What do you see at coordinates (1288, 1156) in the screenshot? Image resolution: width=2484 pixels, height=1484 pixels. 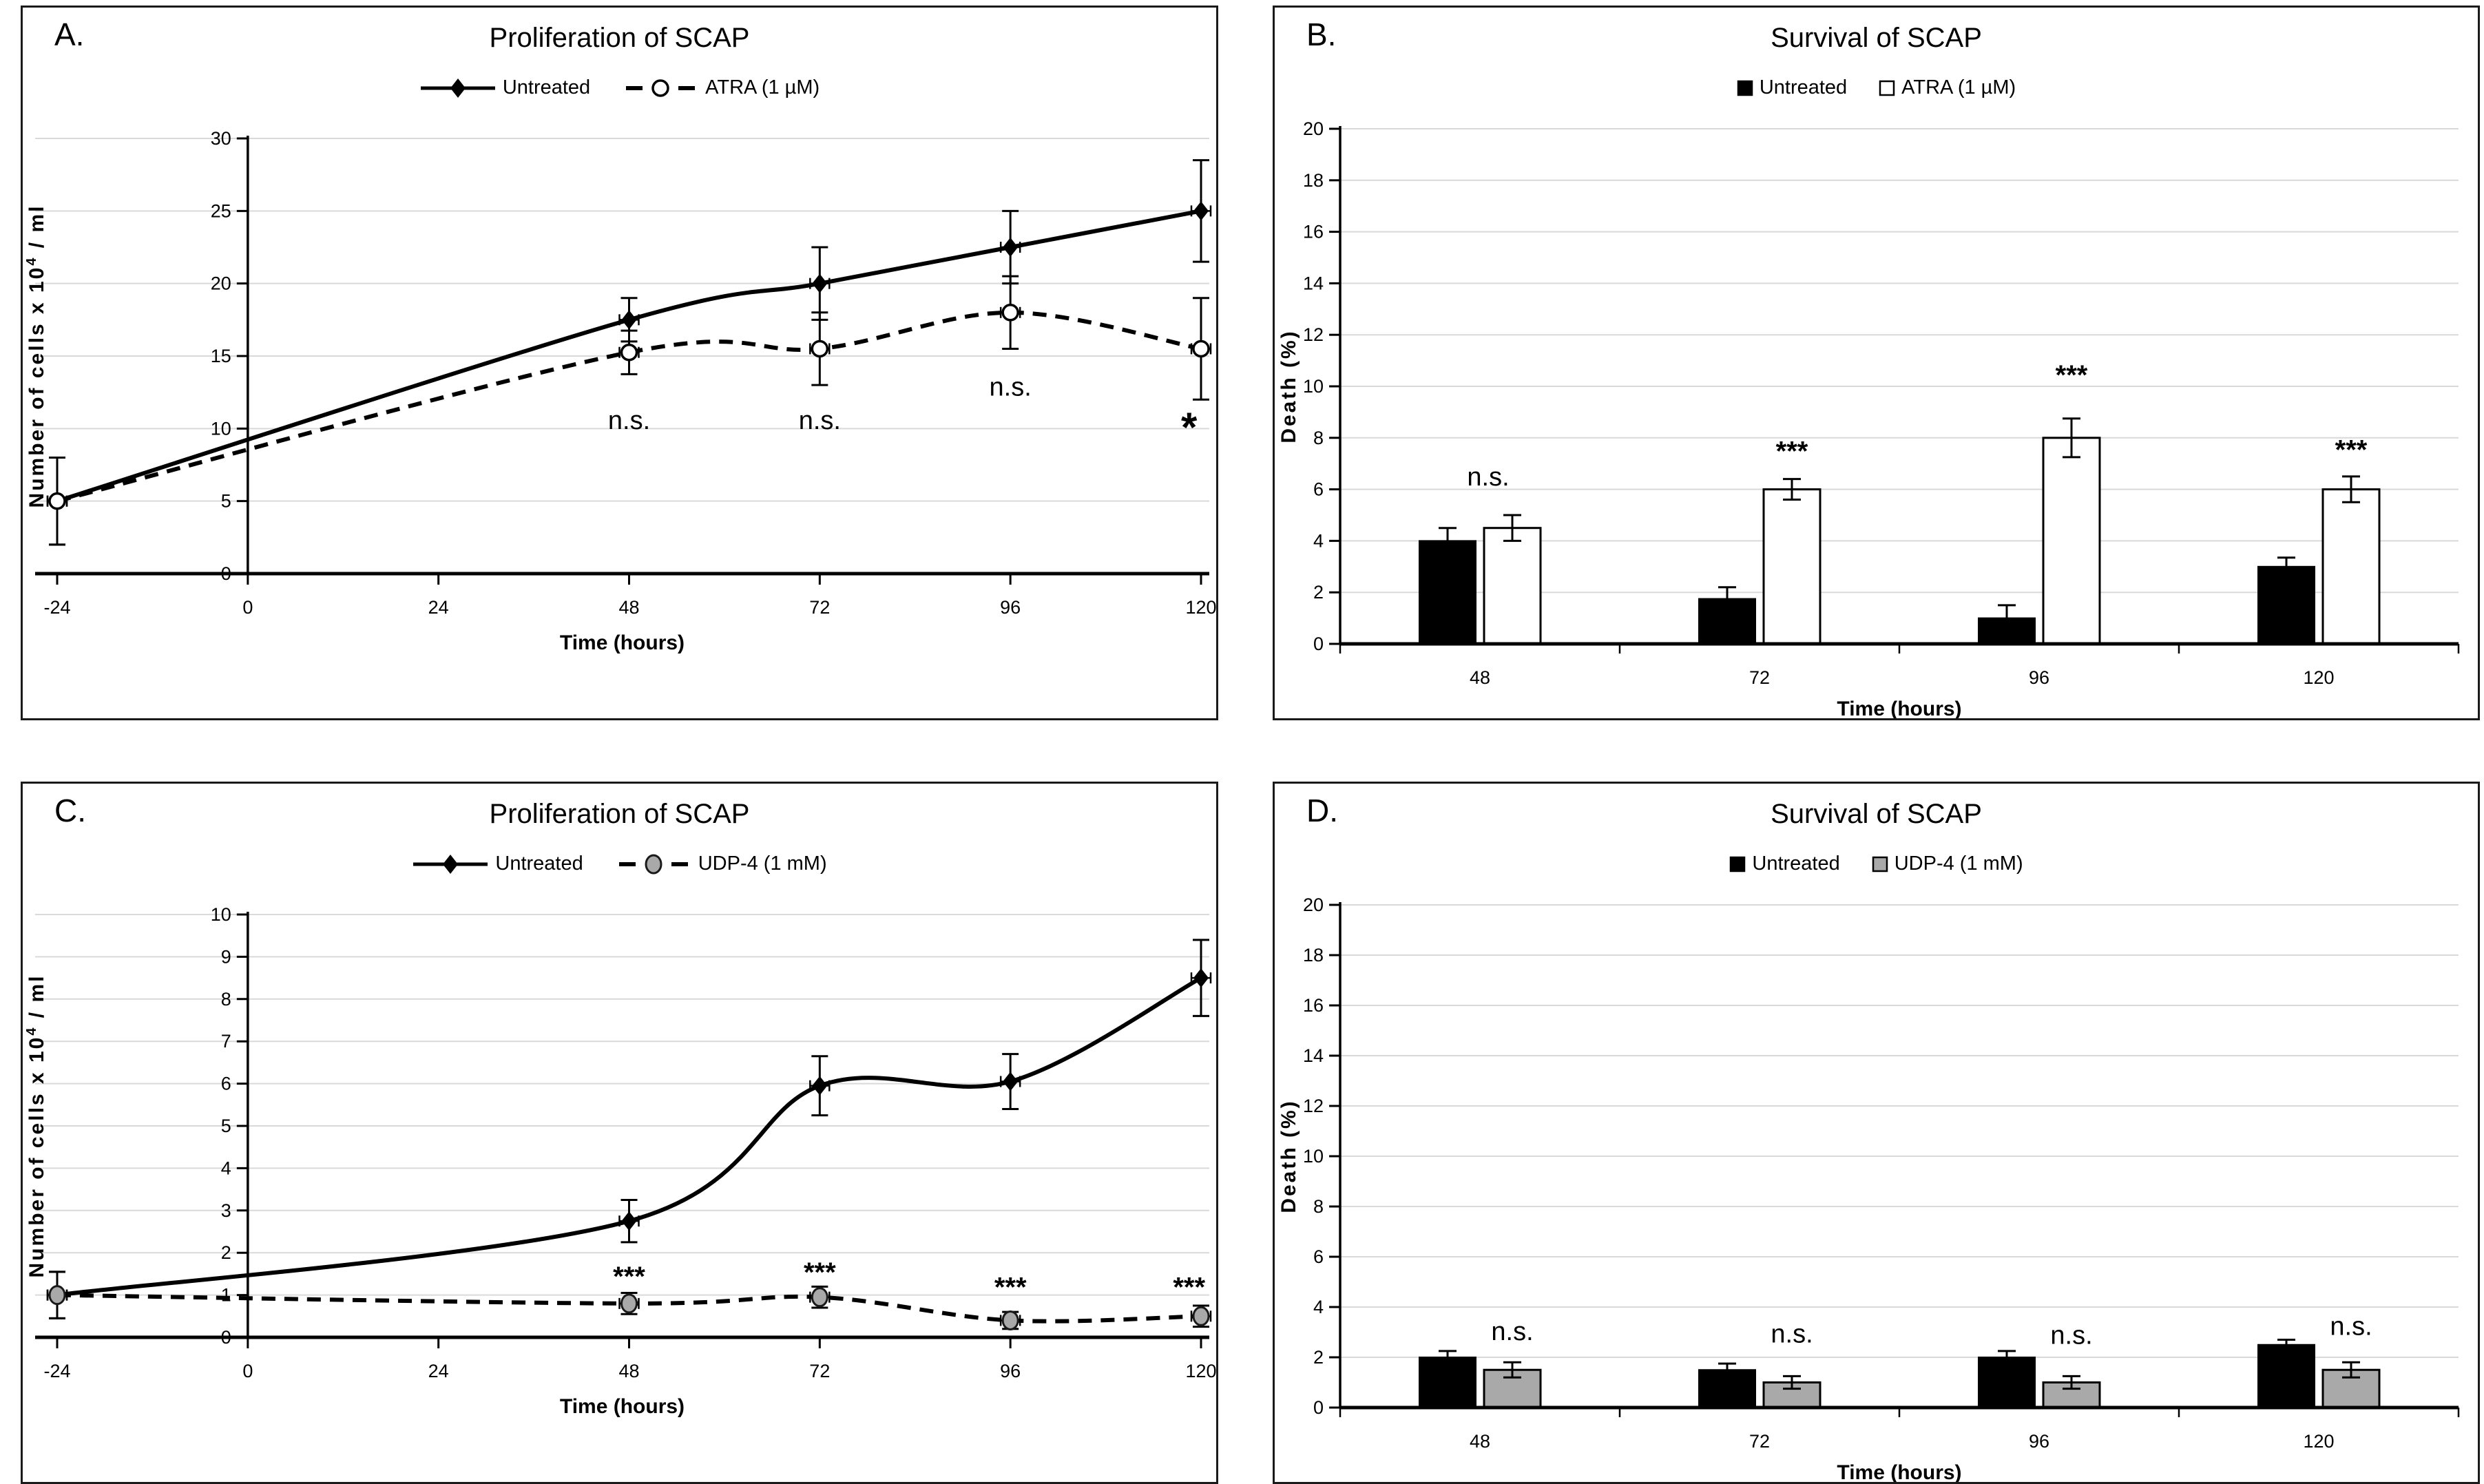 I see `y-axis-label: Death (%)` at bounding box center [1288, 1156].